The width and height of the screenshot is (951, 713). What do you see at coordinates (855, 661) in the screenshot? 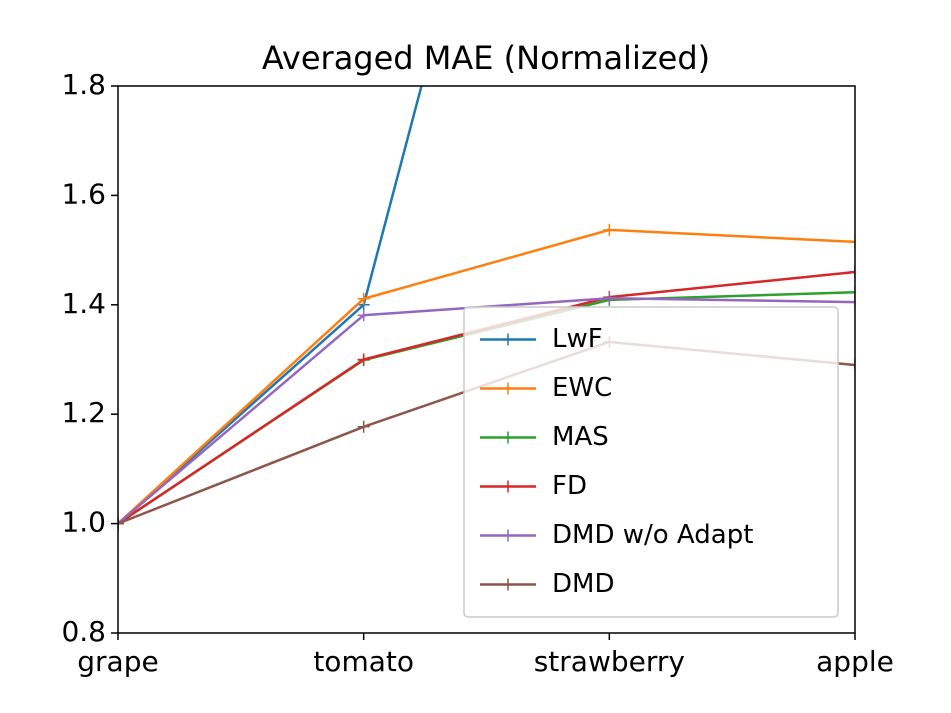
I see `x-tick-label: apple` at bounding box center [855, 661].